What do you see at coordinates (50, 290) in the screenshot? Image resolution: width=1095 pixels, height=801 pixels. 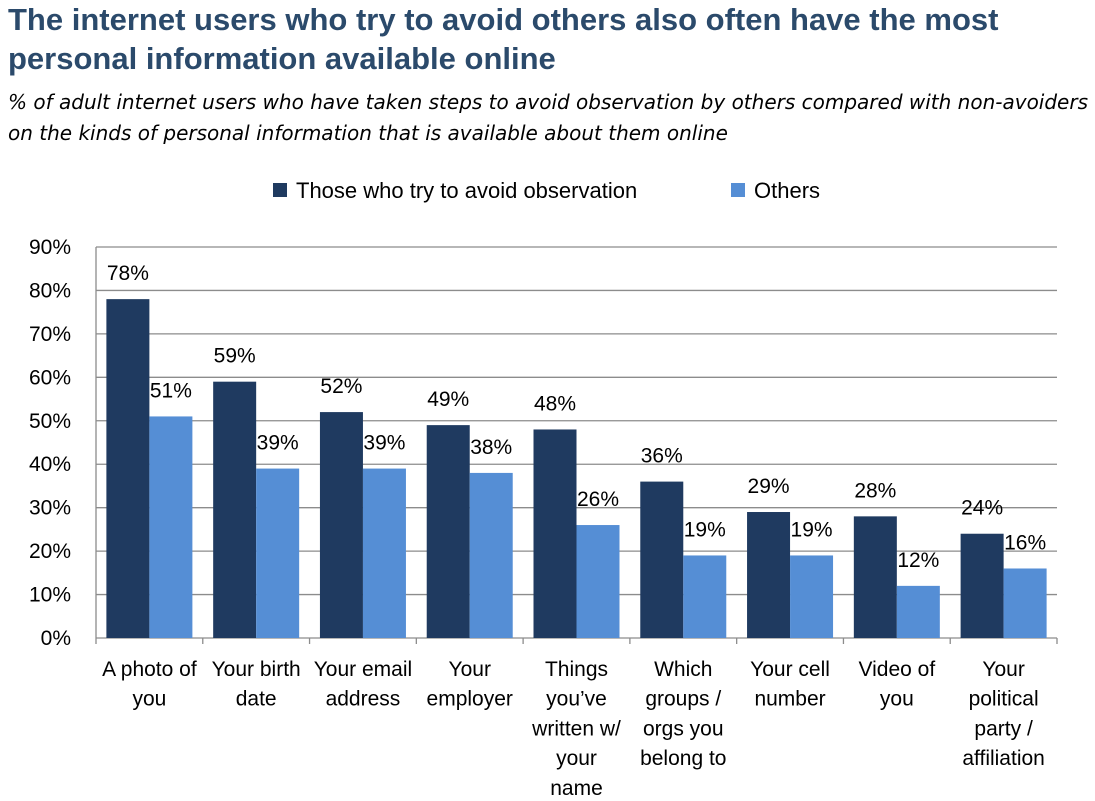 I see `y-tick-label: 80%` at bounding box center [50, 290].